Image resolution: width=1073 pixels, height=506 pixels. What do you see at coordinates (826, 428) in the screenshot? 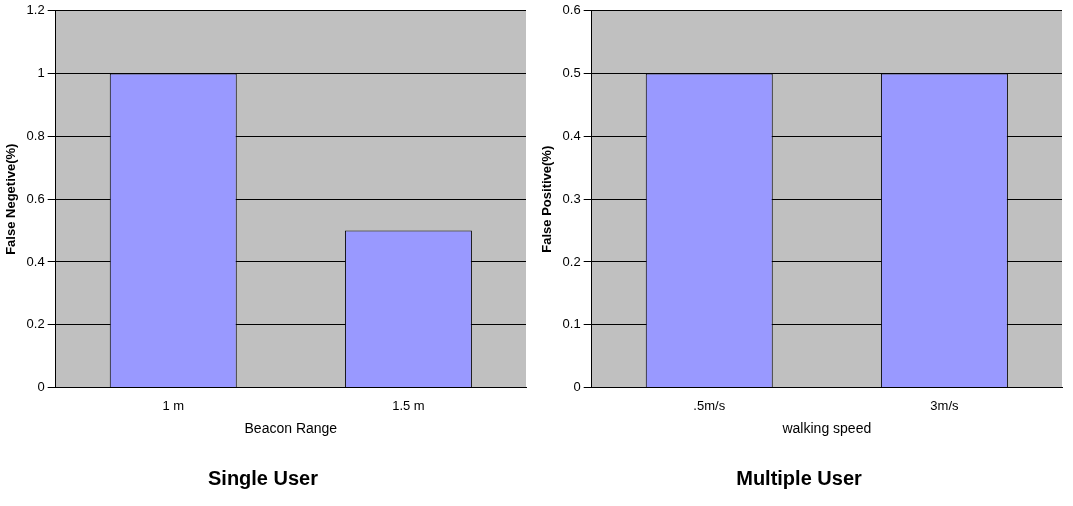
I see `x-axis-title: walking speed` at bounding box center [826, 428].